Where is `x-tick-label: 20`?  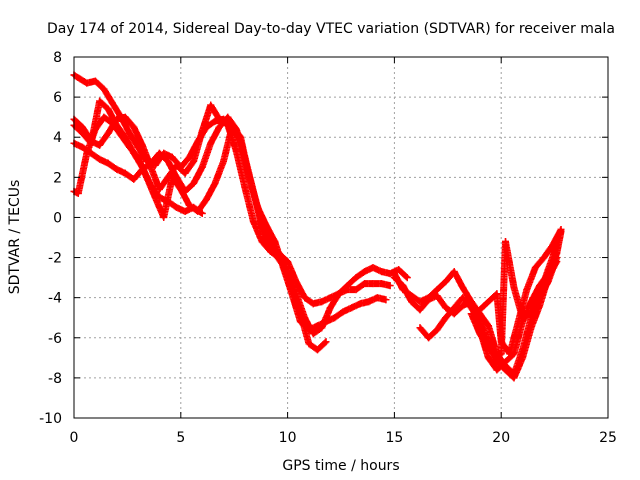
x-tick-label: 20 is located at coordinates (501, 438).